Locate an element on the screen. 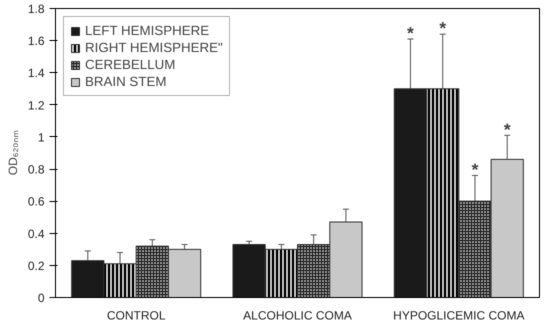 The width and height of the screenshot is (544, 325). legend-label: RIGHT HEMISPHERE" is located at coordinates (154, 47).